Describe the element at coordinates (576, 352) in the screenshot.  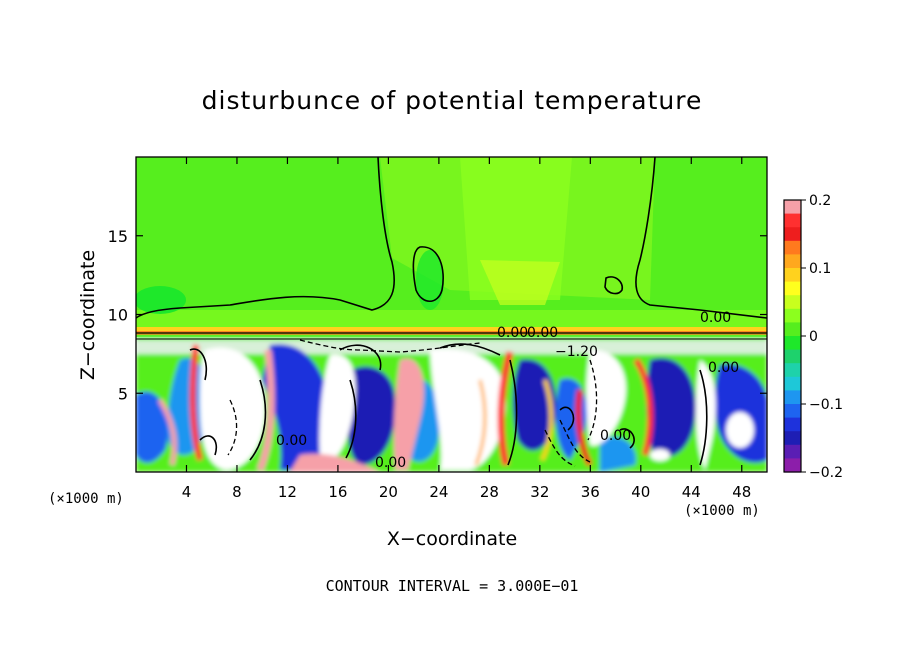
I see `contour-label: −1.20` at that location.